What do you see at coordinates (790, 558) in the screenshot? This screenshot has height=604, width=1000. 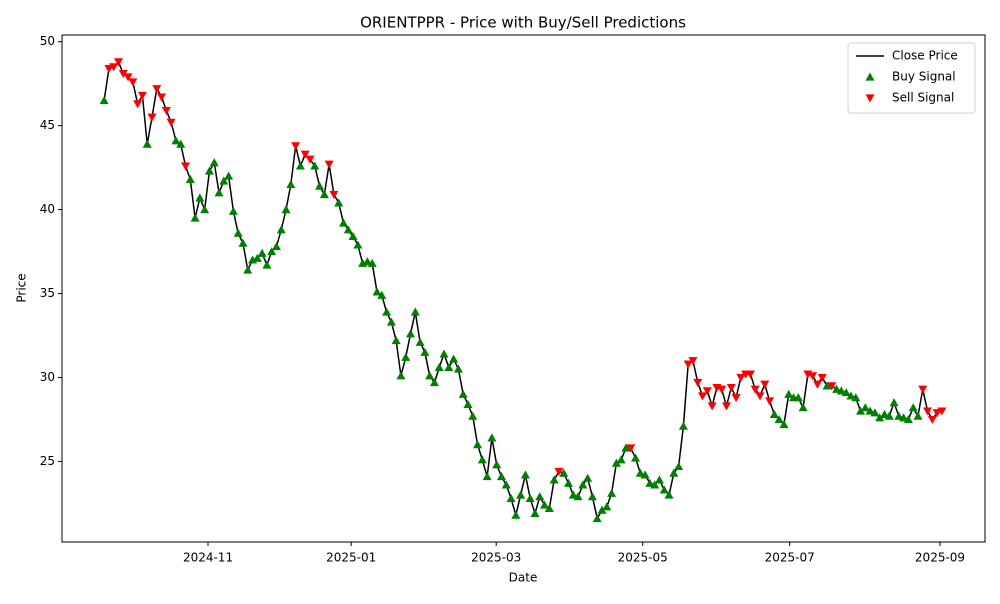 I see `x-tick-label: 2025-07` at bounding box center [790, 558].